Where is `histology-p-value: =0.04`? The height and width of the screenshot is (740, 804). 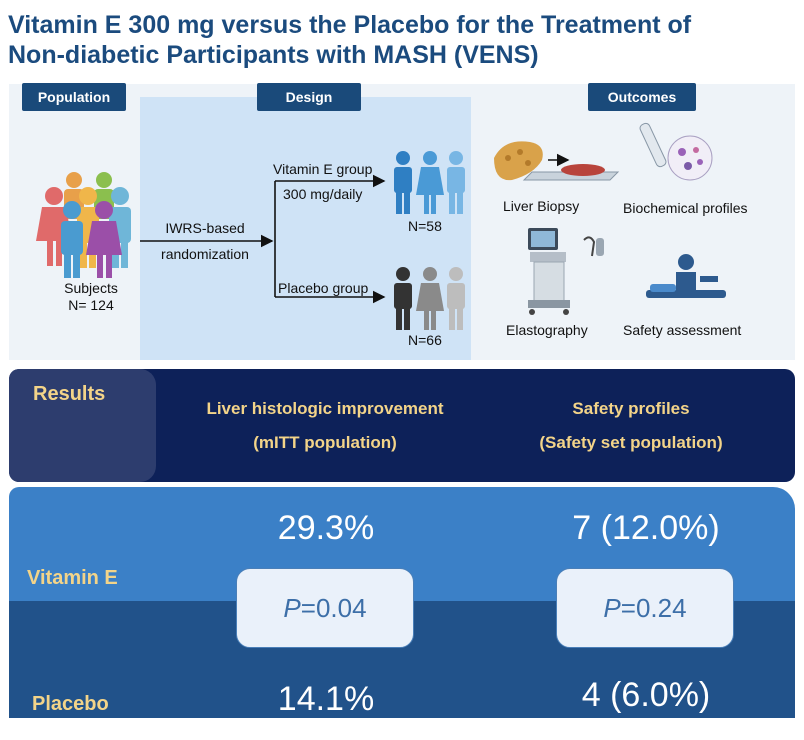
histology-p-value: =0.04 is located at coordinates (333, 608).